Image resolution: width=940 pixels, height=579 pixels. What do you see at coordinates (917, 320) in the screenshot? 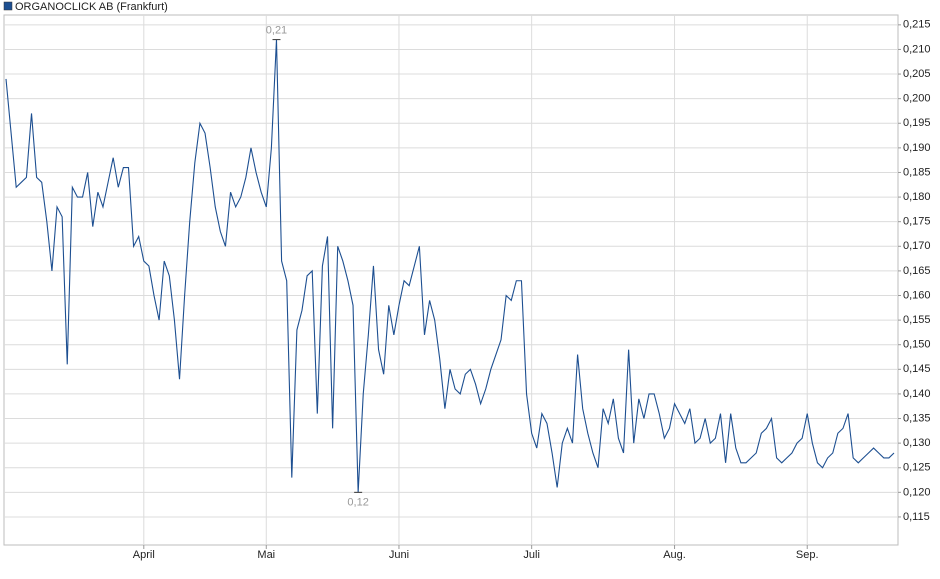
I see `y-tick-label: 0,155` at bounding box center [917, 320].